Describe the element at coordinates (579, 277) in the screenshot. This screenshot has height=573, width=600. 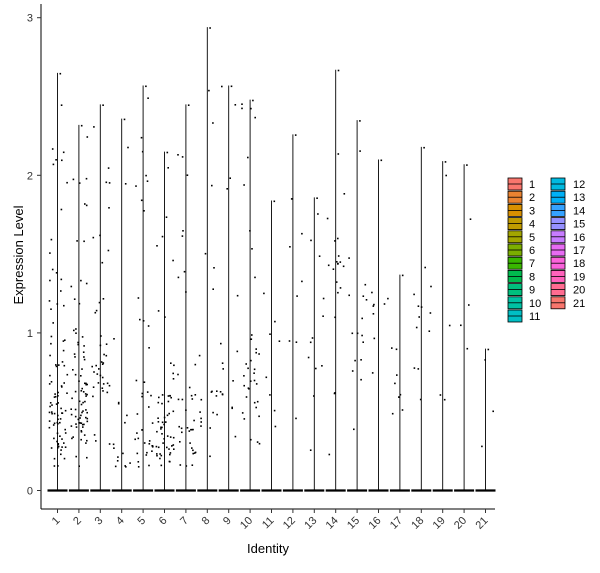
I see `legend-label: 19` at that location.